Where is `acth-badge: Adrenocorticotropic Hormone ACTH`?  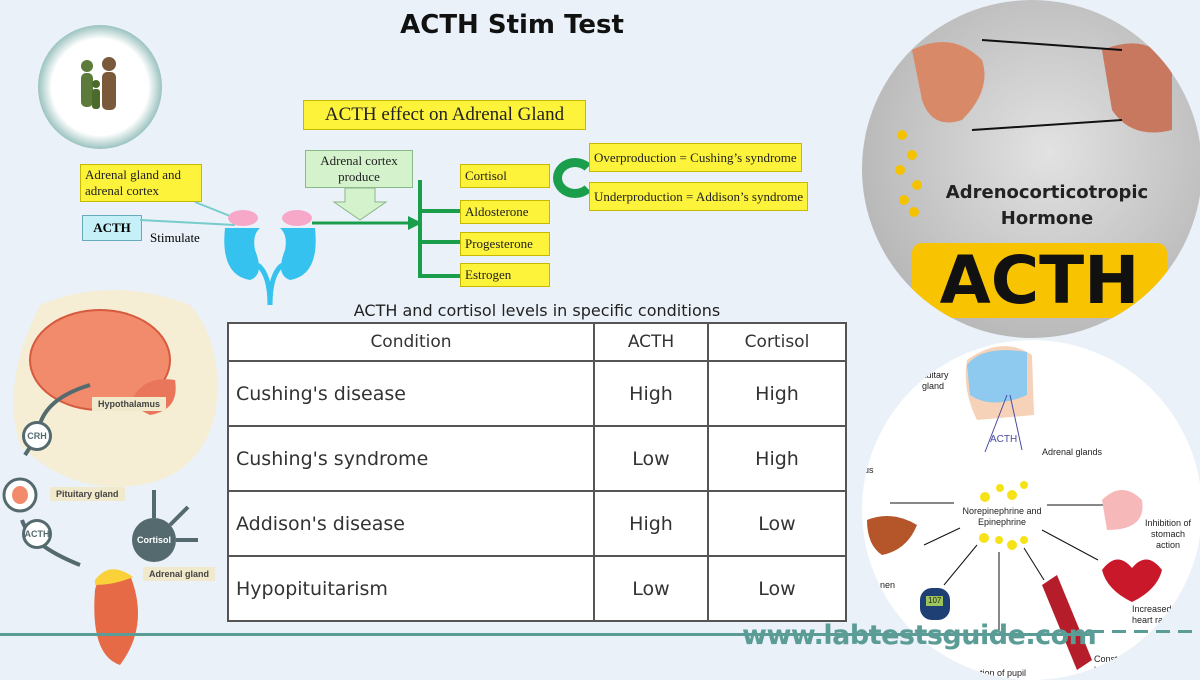 acth-badge: Adrenocorticotropic Hormone ACTH is located at coordinates (1031, 169).